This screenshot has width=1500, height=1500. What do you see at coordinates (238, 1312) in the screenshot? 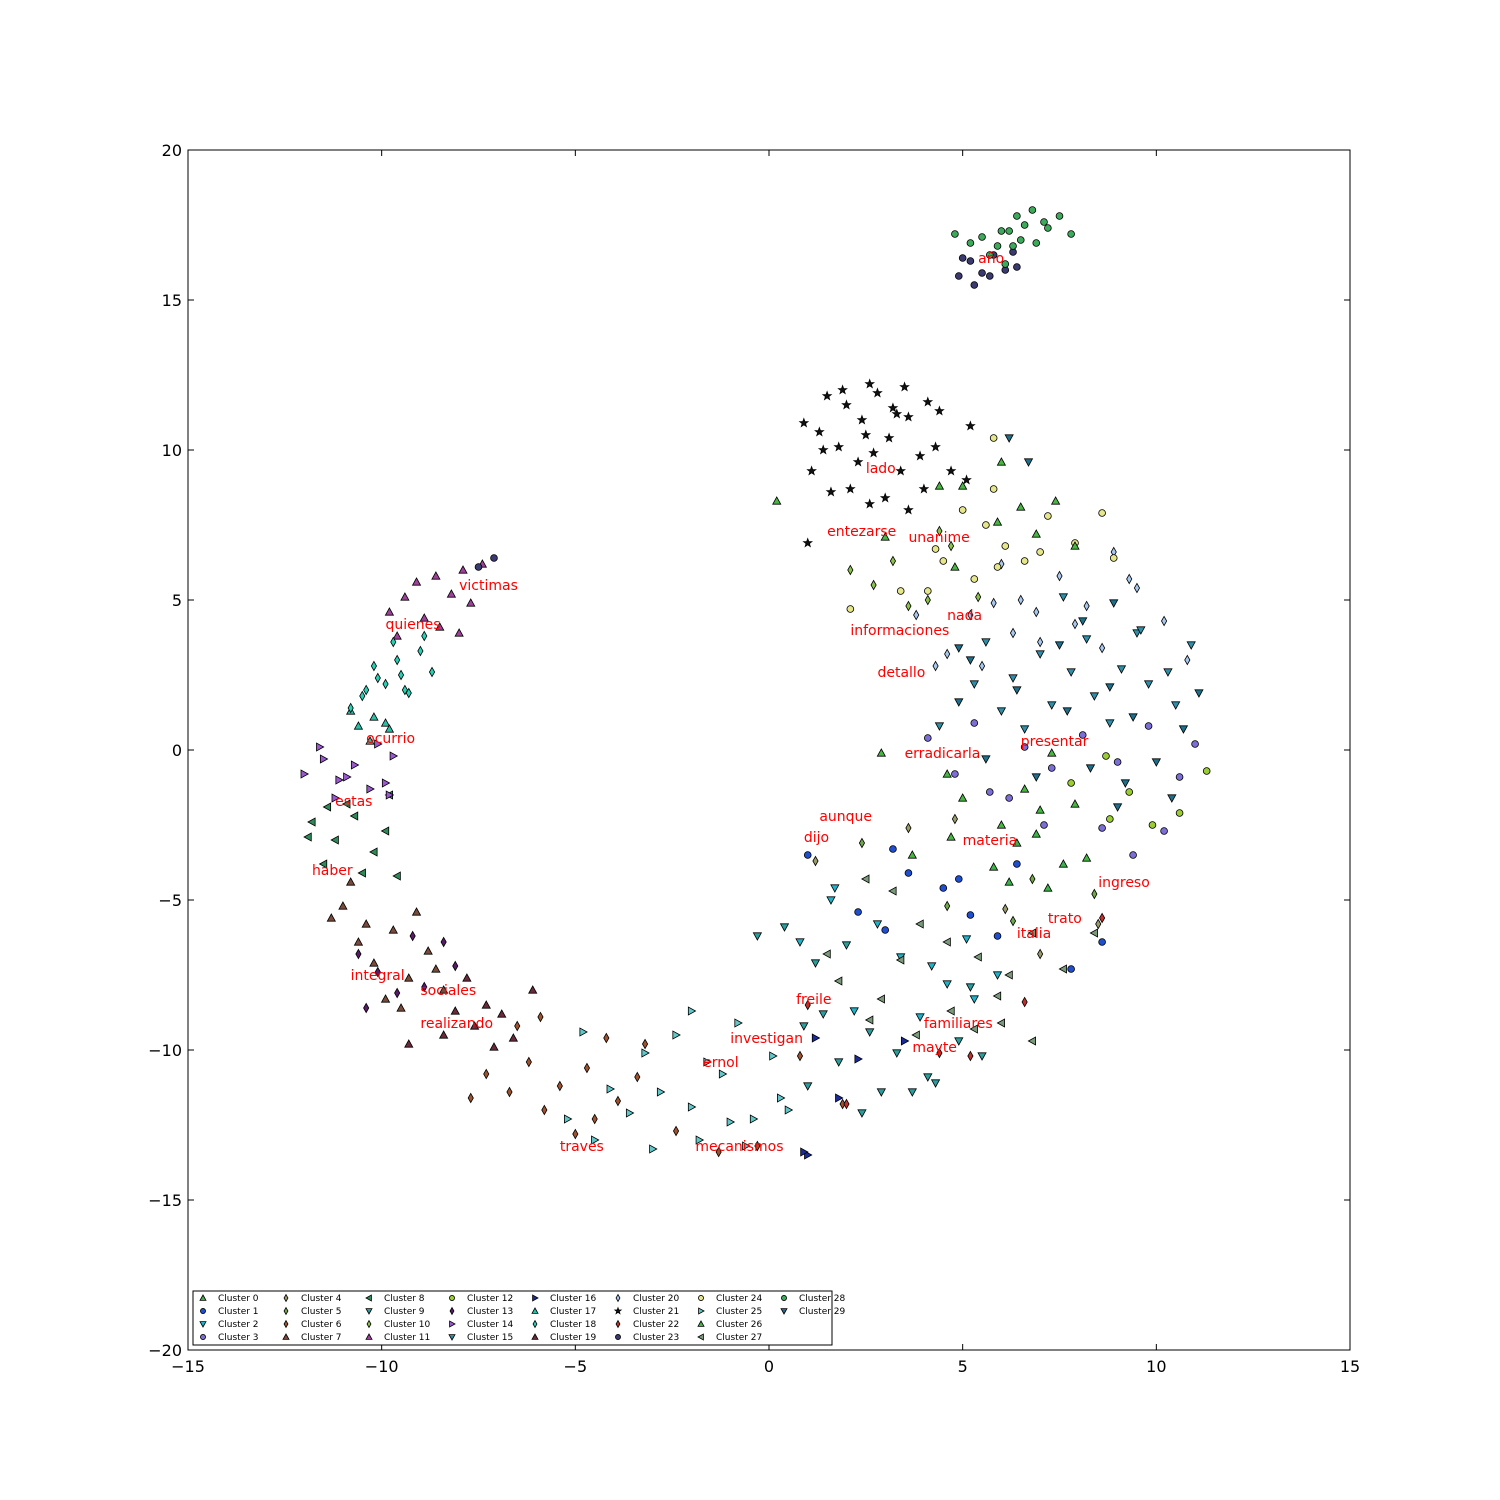
I see `legend-label: Cluster 1` at bounding box center [238, 1312].